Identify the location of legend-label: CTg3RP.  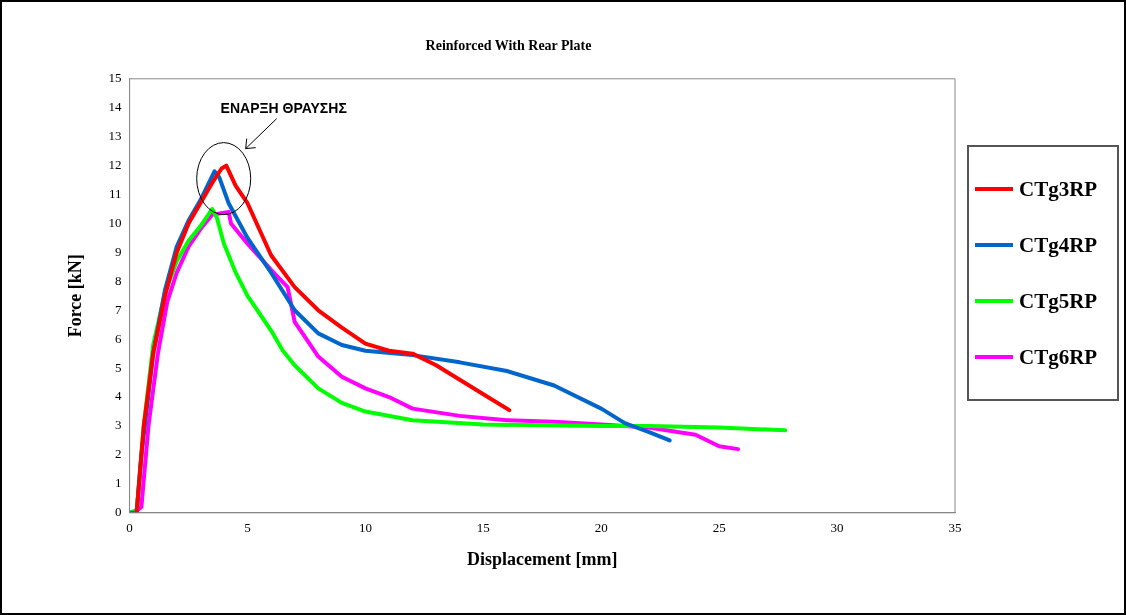
(1058, 189).